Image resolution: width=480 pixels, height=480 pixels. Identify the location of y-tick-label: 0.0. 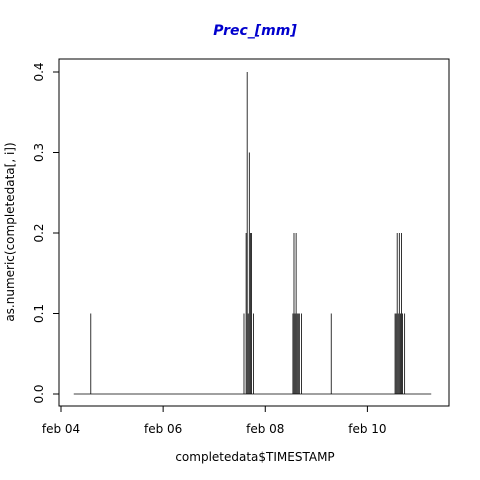
(39, 393).